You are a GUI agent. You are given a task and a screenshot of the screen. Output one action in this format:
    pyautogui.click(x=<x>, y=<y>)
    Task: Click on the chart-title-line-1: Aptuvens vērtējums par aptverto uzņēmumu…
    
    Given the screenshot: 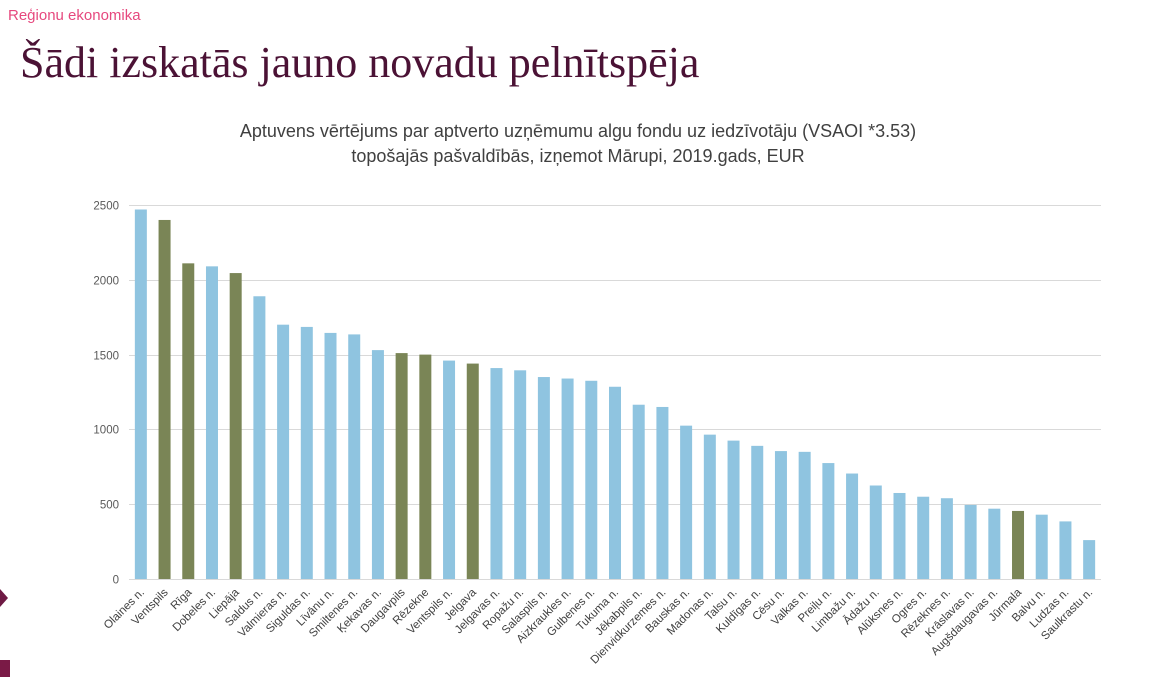 What is the action you would take?
    pyautogui.click(x=578, y=131)
    